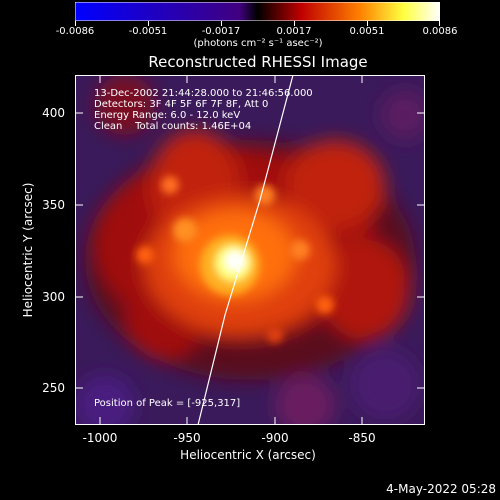  Describe the element at coordinates (367, 31) in the screenshot. I see `colorbar-label: 0.0051` at that location.